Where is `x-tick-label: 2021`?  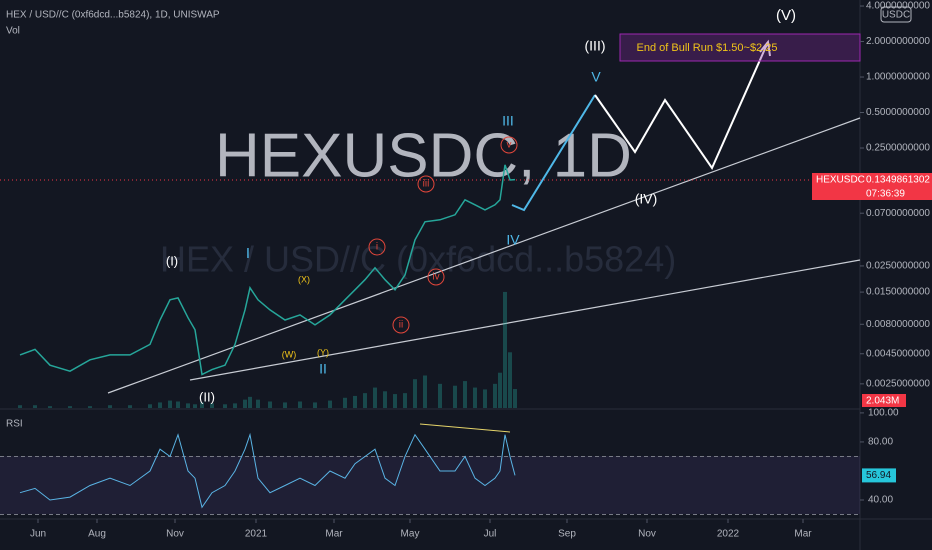 x-tick-label: 2021 is located at coordinates (256, 534).